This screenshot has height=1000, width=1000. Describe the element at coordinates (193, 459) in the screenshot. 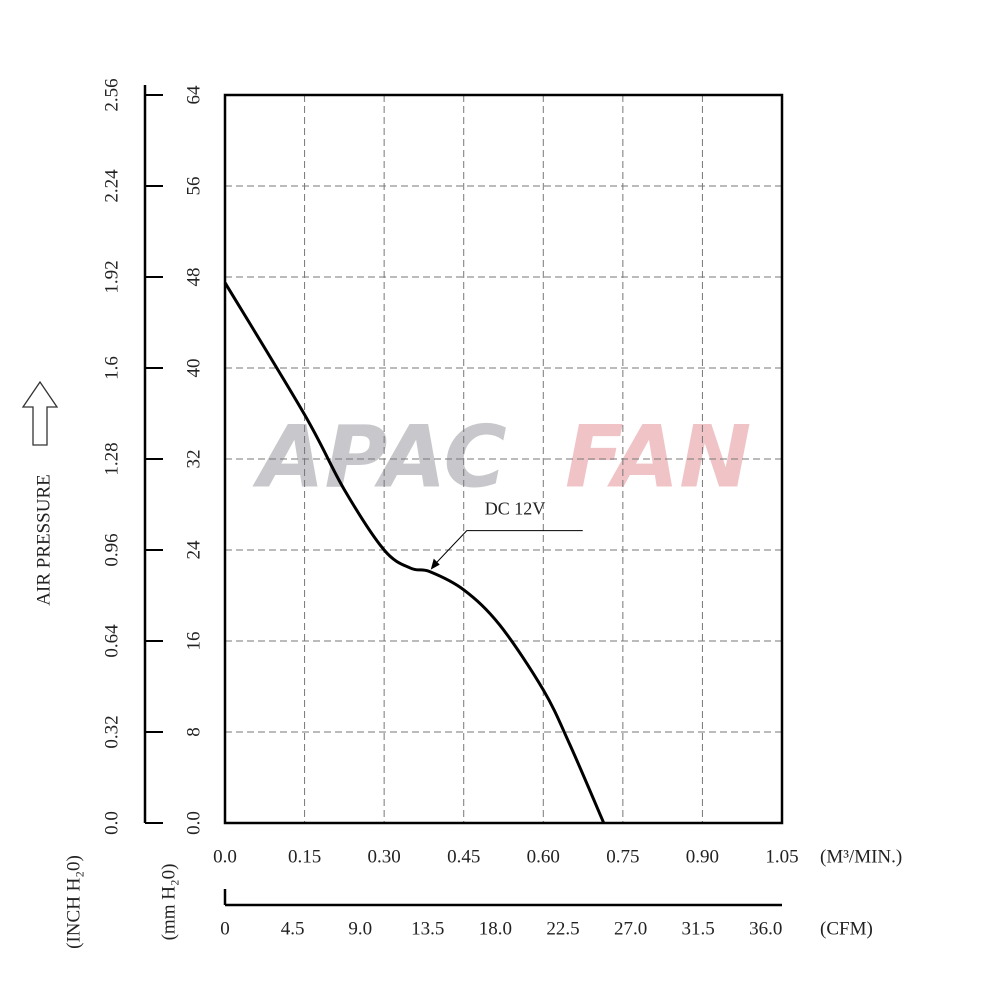

I see `y-tick-label: 32` at that location.